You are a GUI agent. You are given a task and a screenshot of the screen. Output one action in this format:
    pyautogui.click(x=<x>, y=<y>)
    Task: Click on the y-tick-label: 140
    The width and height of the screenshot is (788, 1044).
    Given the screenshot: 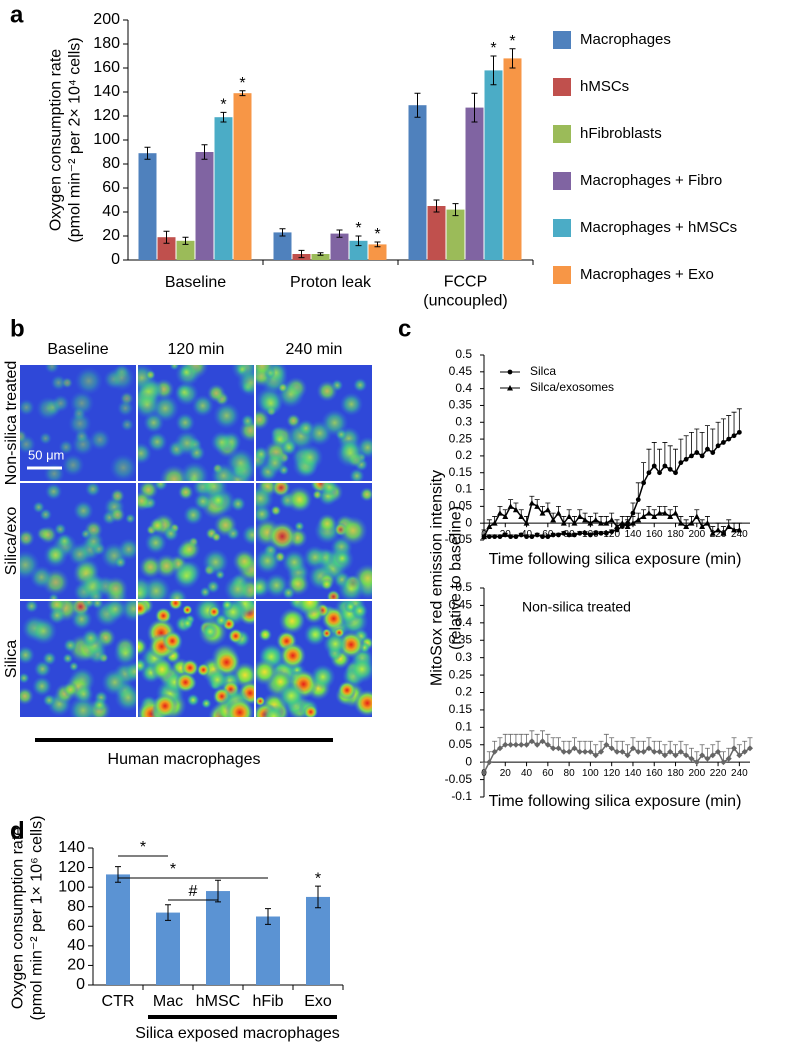 What is the action you would take?
    pyautogui.click(x=71, y=847)
    